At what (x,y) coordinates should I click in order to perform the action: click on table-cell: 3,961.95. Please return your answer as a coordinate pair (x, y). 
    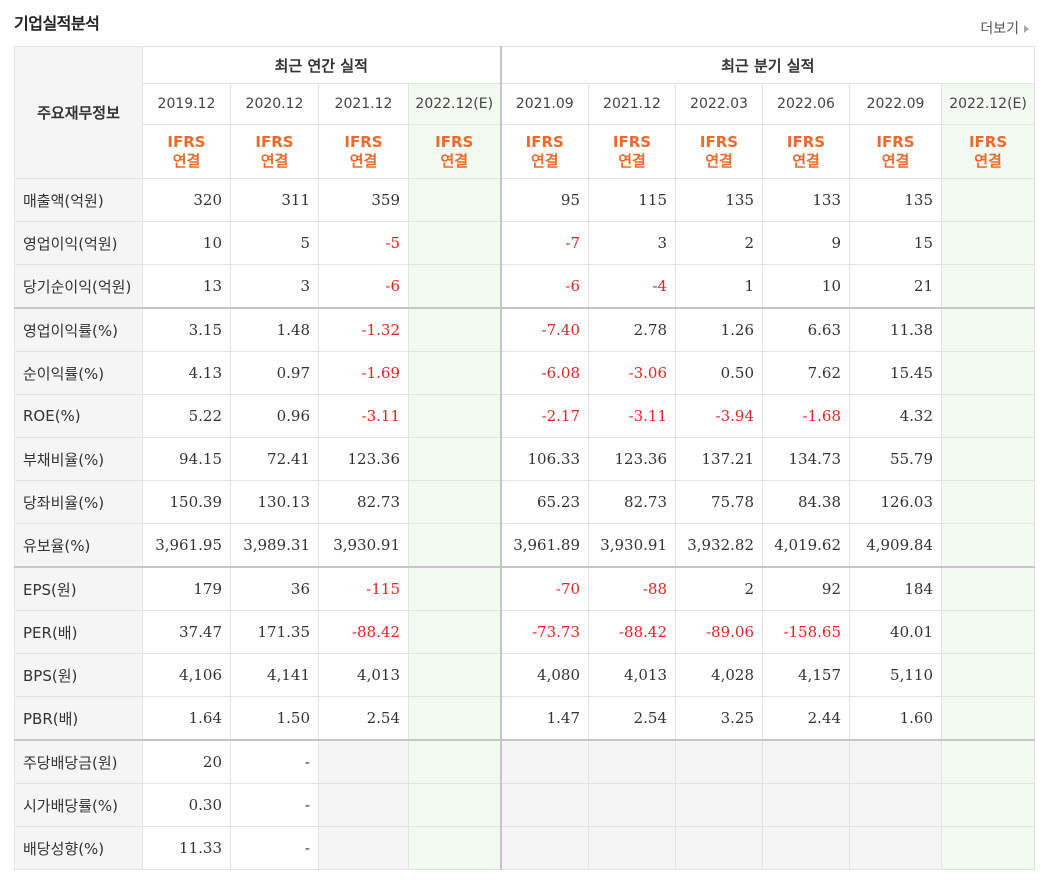
    Looking at the image, I should click on (186, 545).